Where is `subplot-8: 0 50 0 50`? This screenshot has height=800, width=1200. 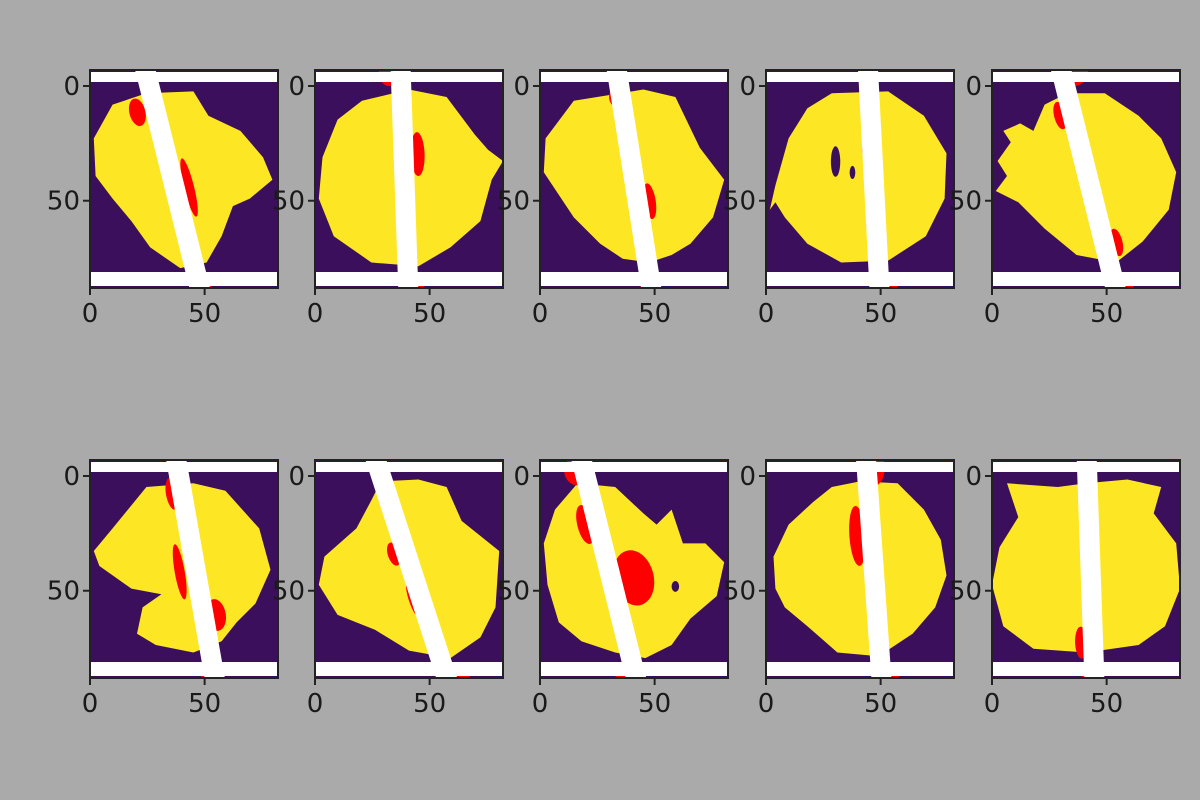
subplot-8: 0 50 0 50 is located at coordinates (613, 589).